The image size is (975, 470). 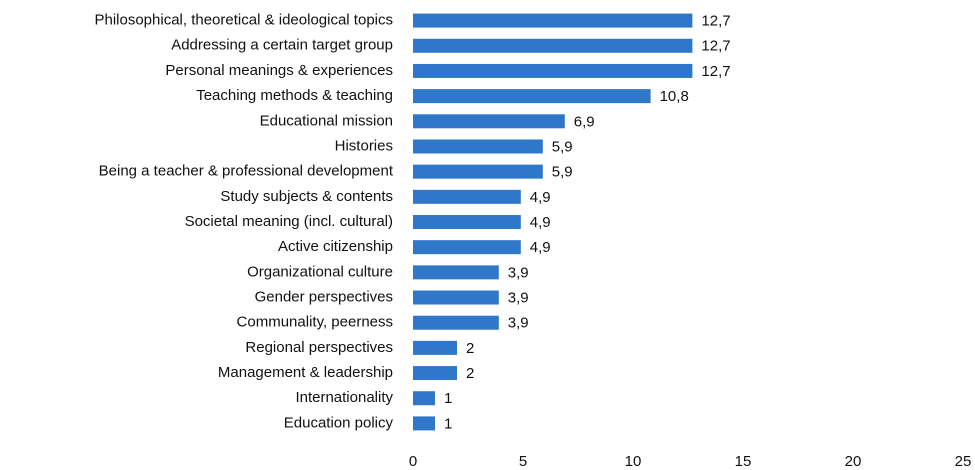 What do you see at coordinates (364, 145) in the screenshot?
I see `y-tick-label: Histories` at bounding box center [364, 145].